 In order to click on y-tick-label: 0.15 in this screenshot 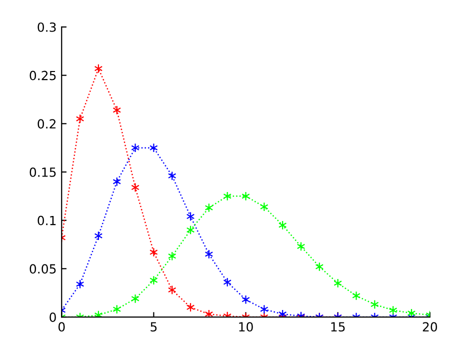, I will do `click(43, 172)`.